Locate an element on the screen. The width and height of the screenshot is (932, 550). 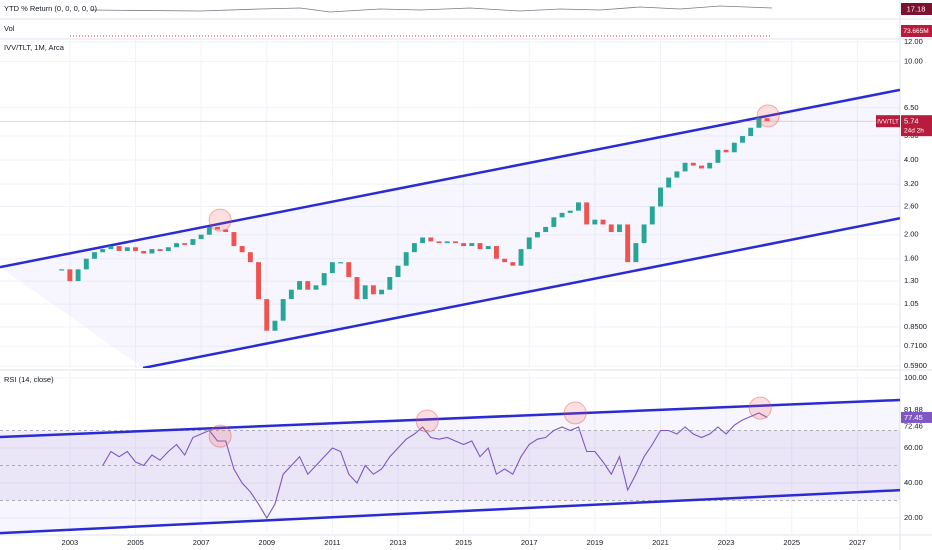
y-tick-label: 10.00 is located at coordinates (913, 60).